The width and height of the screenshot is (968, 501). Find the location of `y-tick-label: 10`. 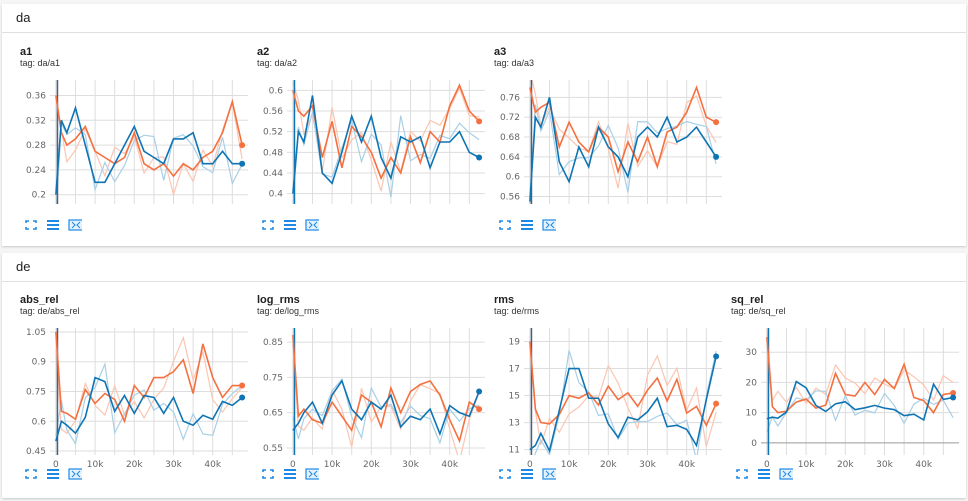

y-tick-label: 10 is located at coordinates (752, 414).